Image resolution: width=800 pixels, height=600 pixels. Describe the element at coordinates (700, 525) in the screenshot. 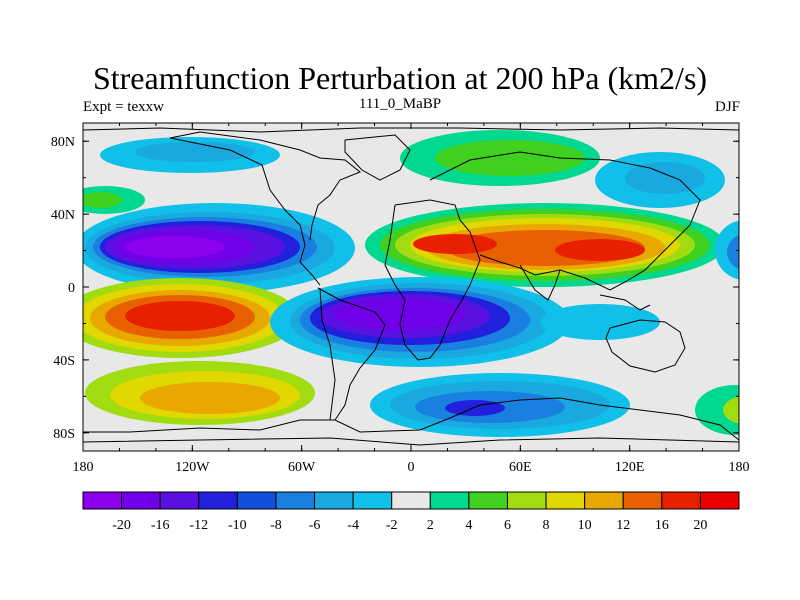

I see `colorbar-label: 20` at that location.